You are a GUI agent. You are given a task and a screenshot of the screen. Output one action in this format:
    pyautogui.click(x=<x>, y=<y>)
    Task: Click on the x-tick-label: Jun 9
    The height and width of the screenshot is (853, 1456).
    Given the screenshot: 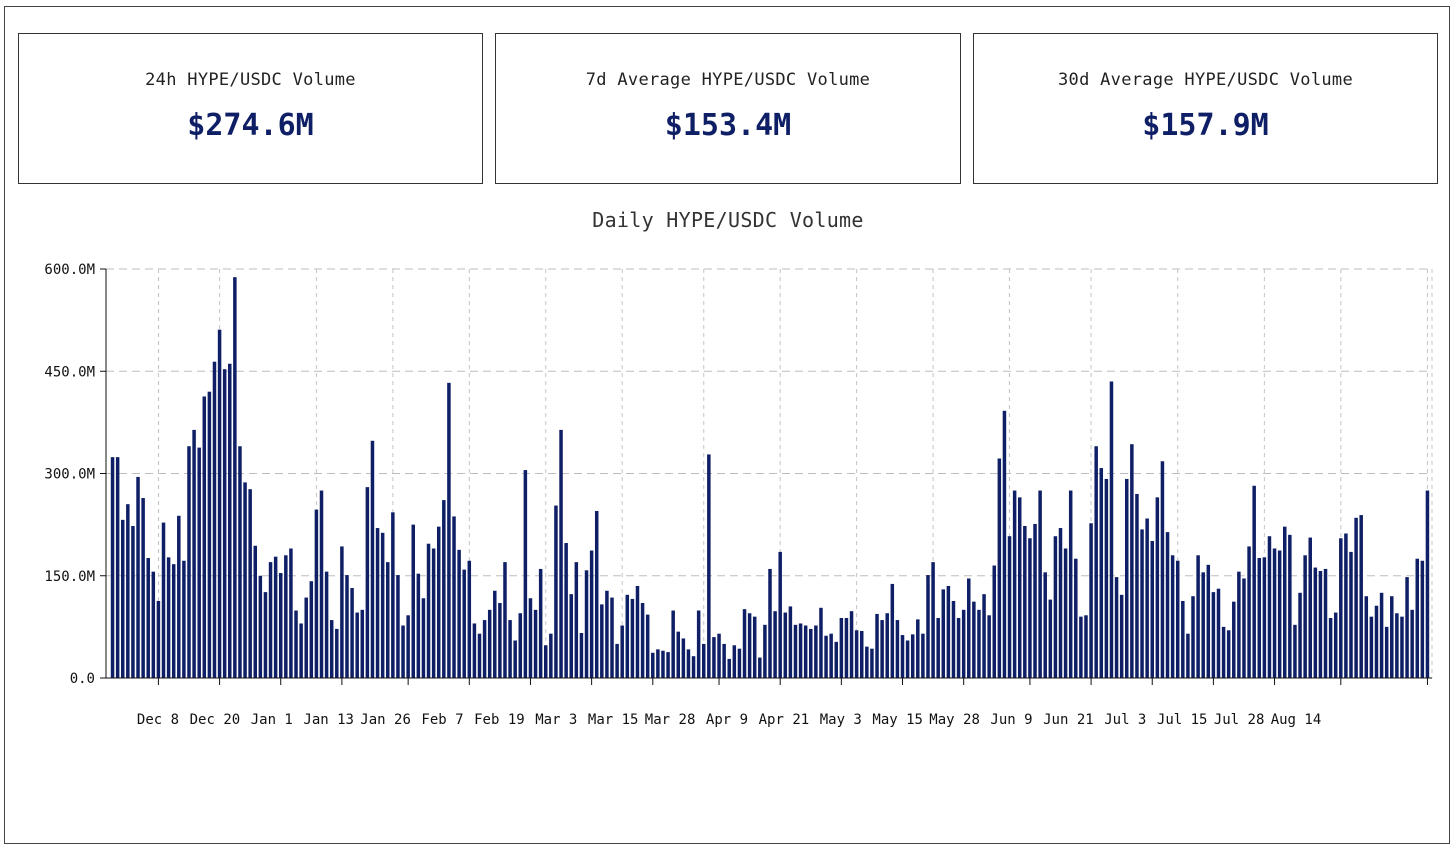 What is the action you would take?
    pyautogui.click(x=1011, y=720)
    